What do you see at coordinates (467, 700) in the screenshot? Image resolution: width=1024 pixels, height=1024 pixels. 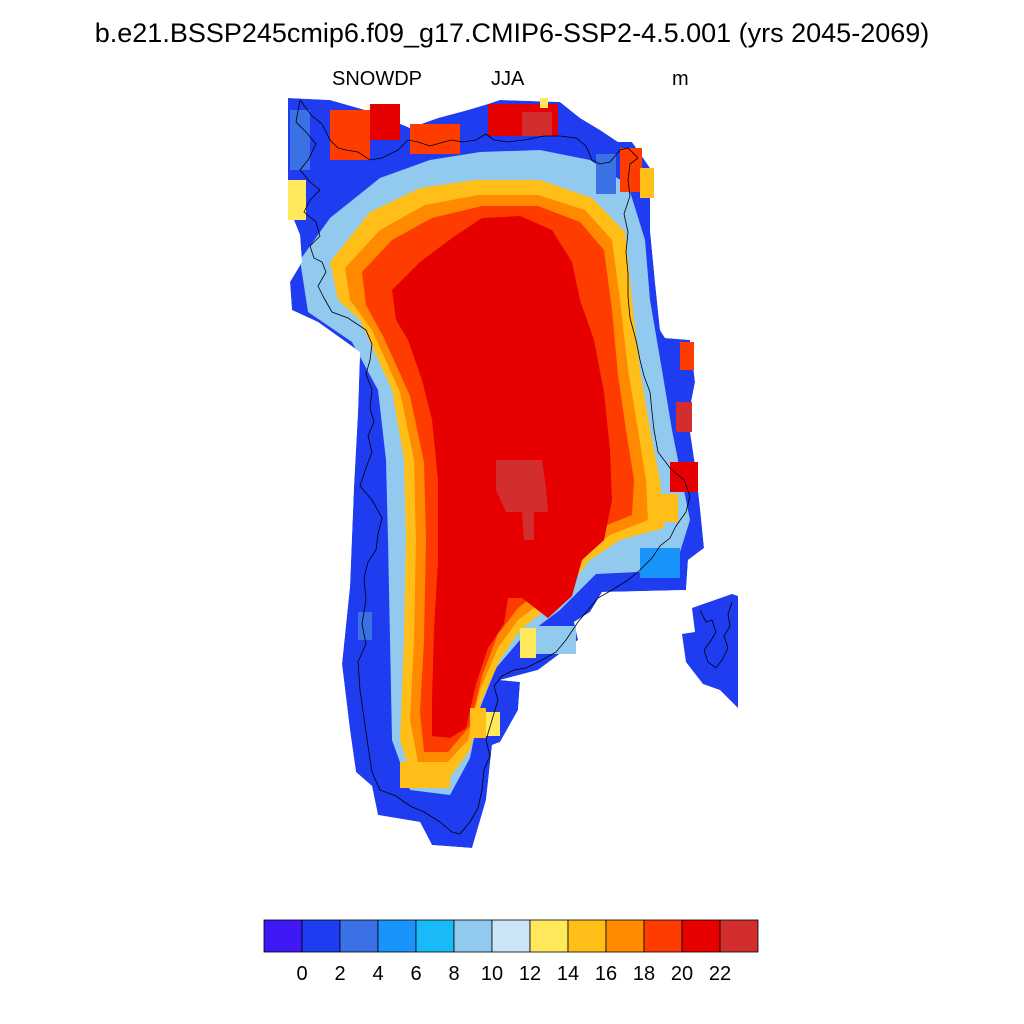 I see `southern-tip-blocks` at bounding box center [467, 700].